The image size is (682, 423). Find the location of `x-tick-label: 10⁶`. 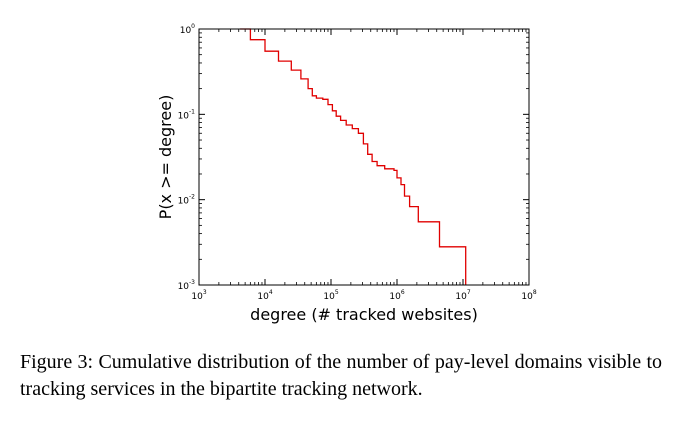

x-tick-label: 10⁶ is located at coordinates (396, 295).